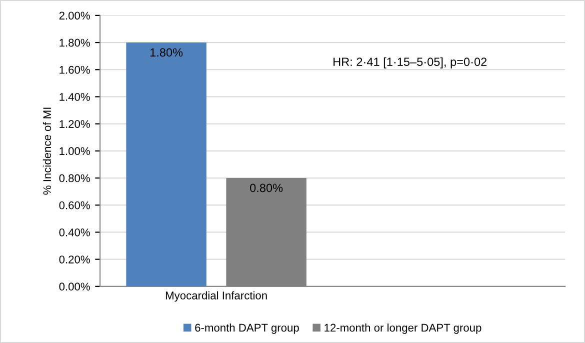 The width and height of the screenshot is (585, 343). I want to click on y-tick-label: 0.40%, so click(74, 232).